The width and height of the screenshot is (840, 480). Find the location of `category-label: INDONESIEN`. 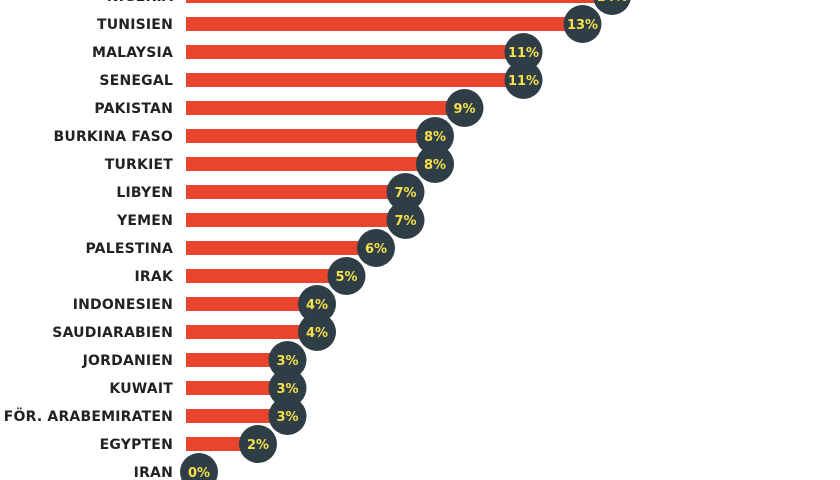

category-label: INDONESIEN is located at coordinates (123, 305).